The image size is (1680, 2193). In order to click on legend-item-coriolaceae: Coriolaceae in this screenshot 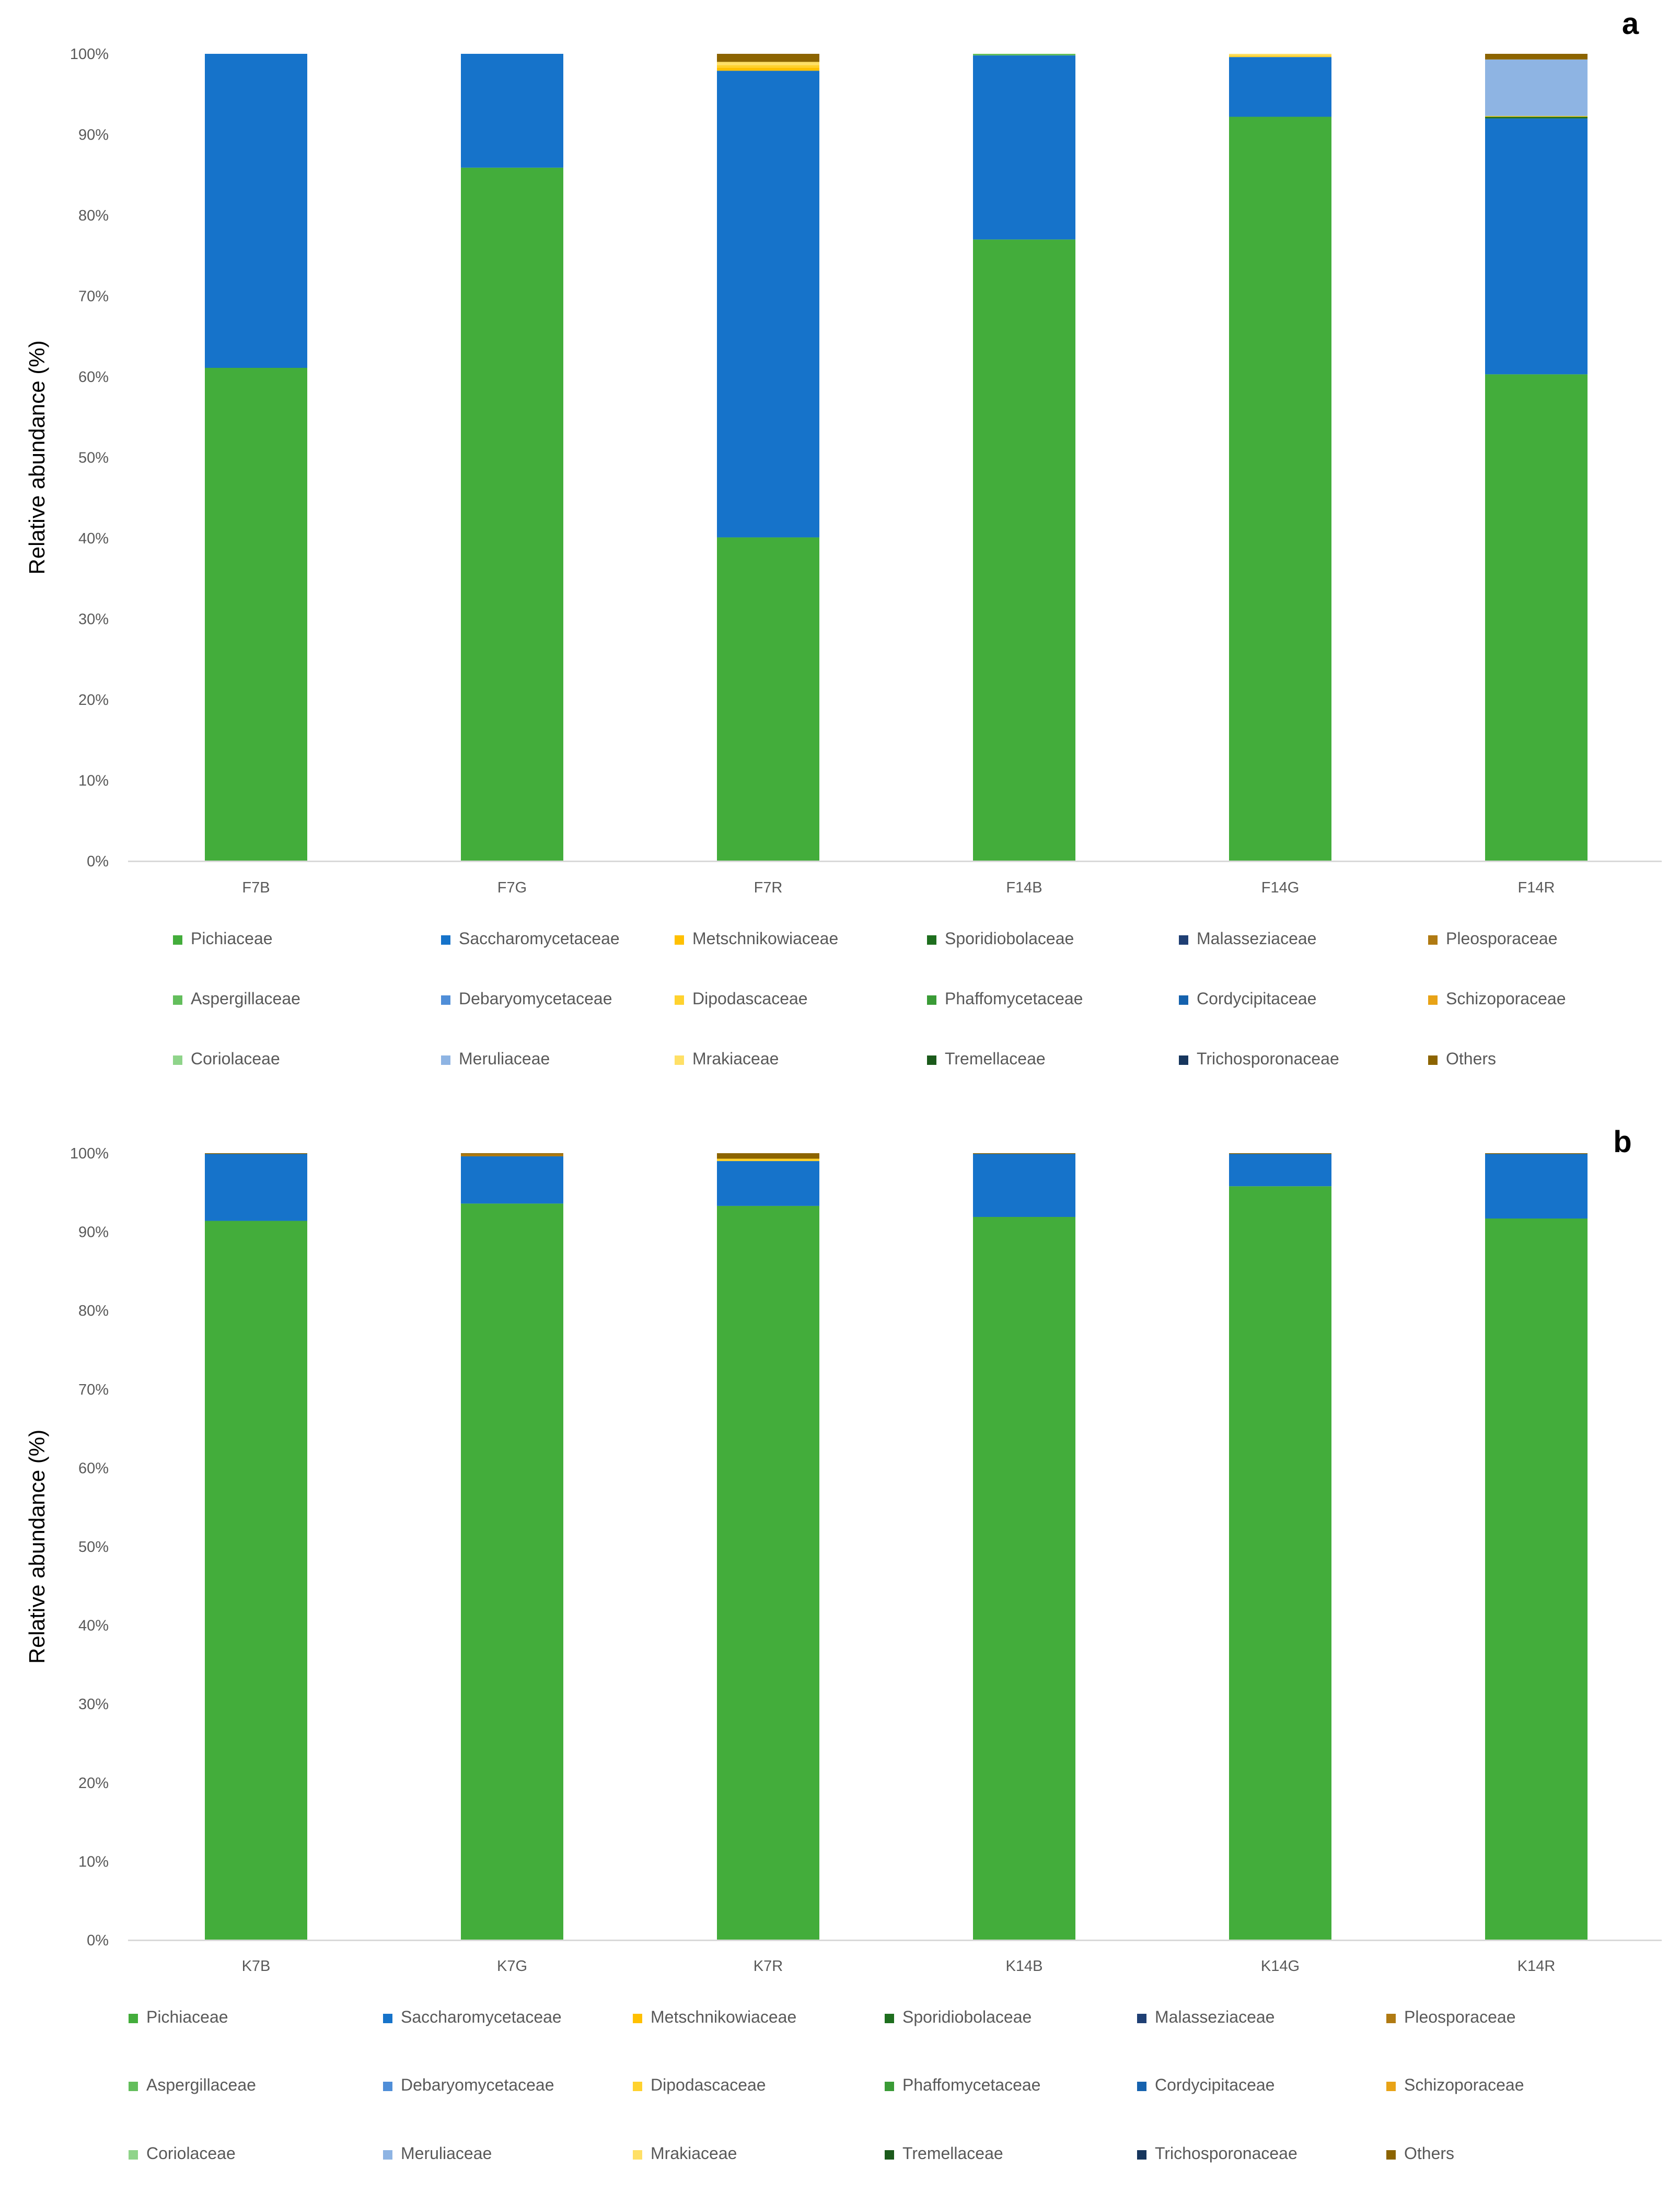, I will do `click(227, 1058)`.